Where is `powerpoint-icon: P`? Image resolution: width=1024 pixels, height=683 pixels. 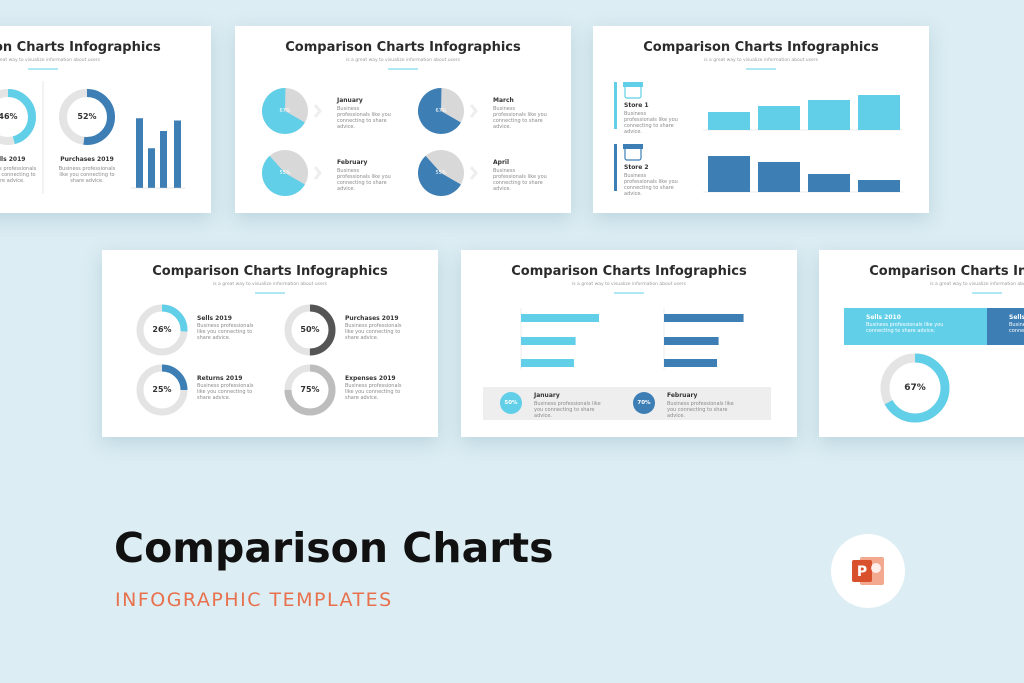 powerpoint-icon: P is located at coordinates (868, 571).